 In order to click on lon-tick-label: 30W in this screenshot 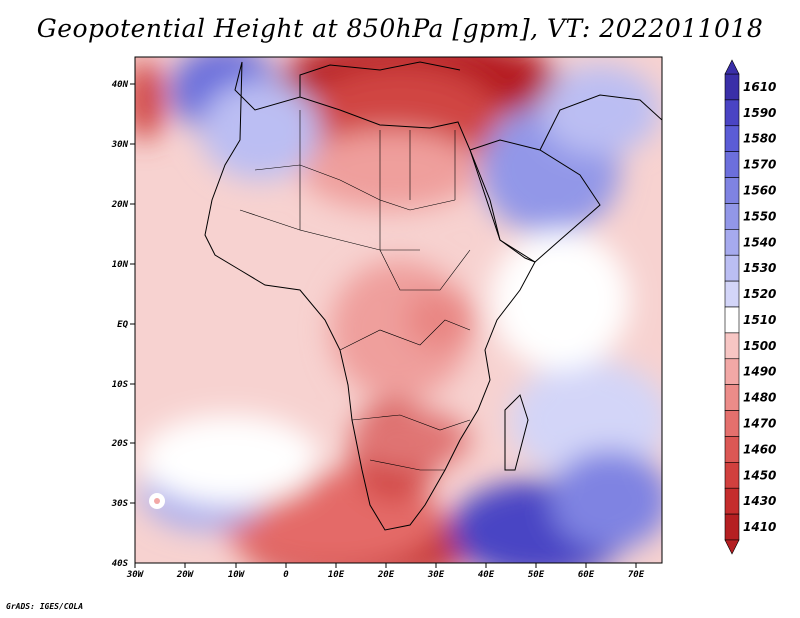, I will do `click(135, 575)`.